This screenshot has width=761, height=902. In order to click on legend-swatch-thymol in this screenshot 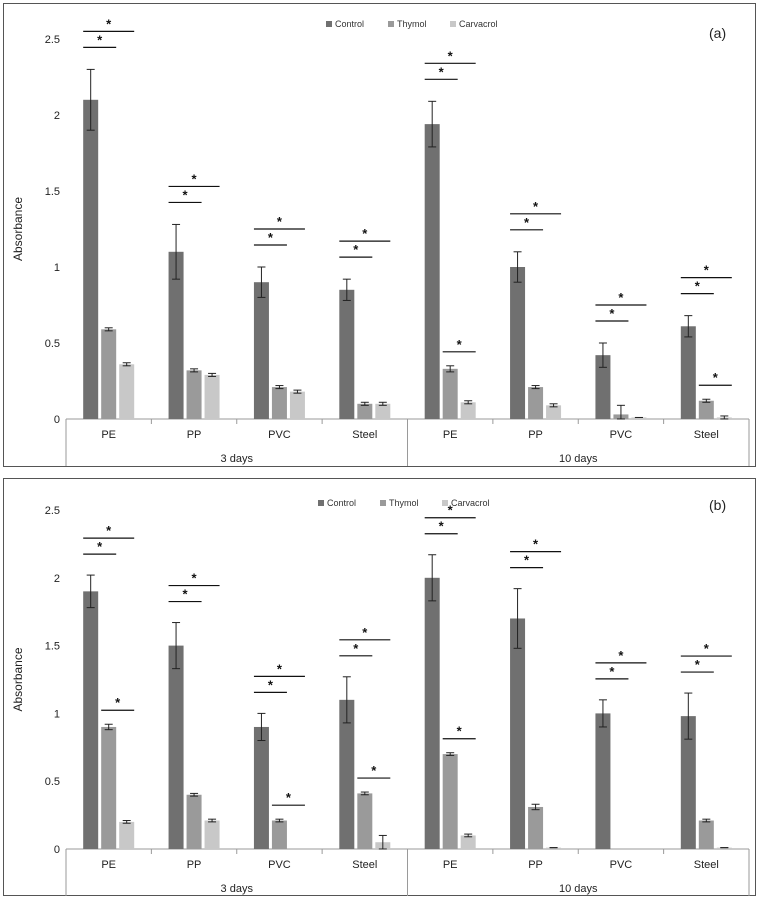, I will do `click(383, 503)`.